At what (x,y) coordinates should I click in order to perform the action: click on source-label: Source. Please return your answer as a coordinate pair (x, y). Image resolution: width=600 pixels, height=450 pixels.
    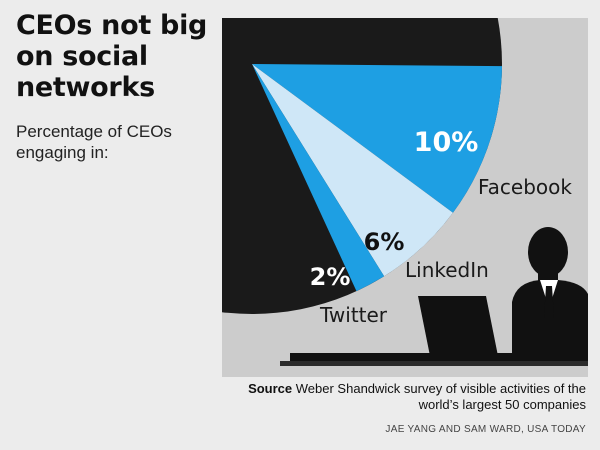
    Looking at the image, I should click on (270, 388).